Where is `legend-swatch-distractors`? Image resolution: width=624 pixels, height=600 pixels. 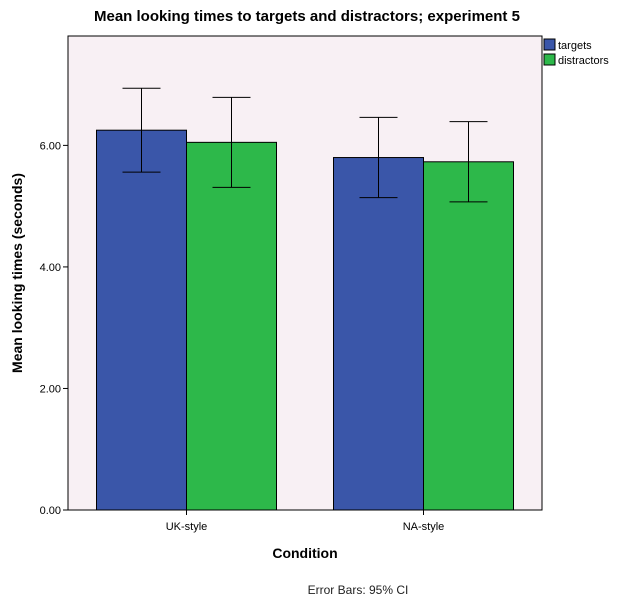 legend-swatch-distractors is located at coordinates (549, 59).